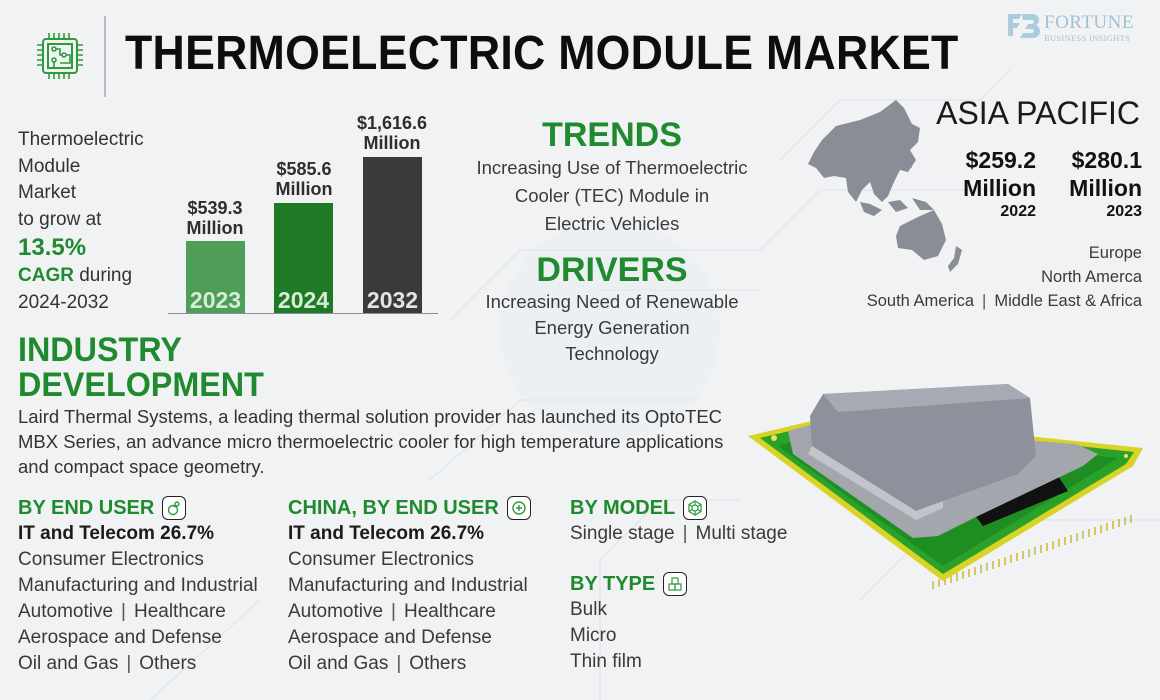 This screenshot has width=1160, height=700. I want to click on fb-logo-icon, so click(1023, 27).